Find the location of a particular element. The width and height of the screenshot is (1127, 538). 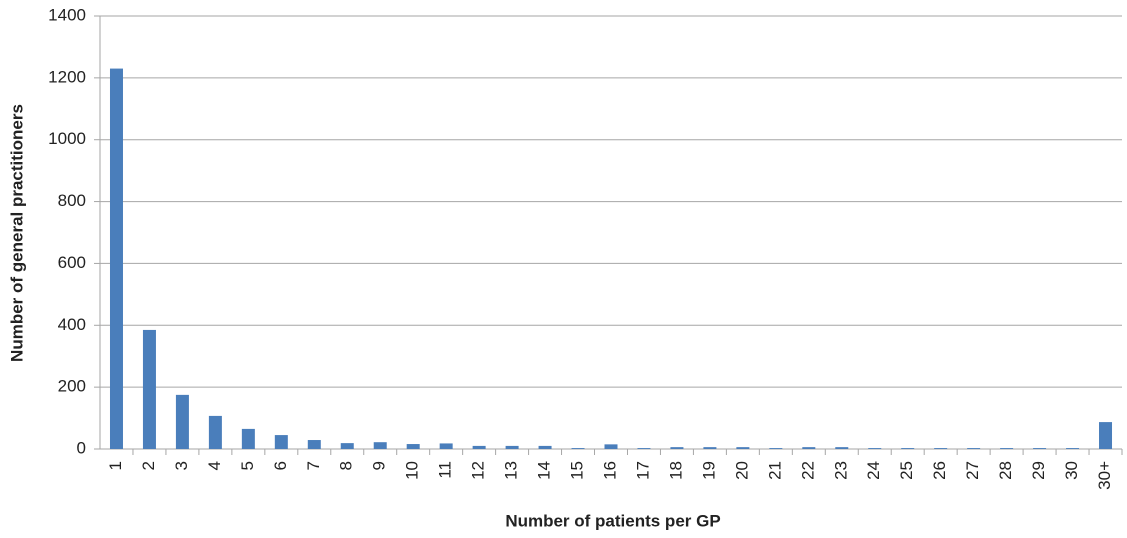

x-tick-label: 26 is located at coordinates (939, 470).